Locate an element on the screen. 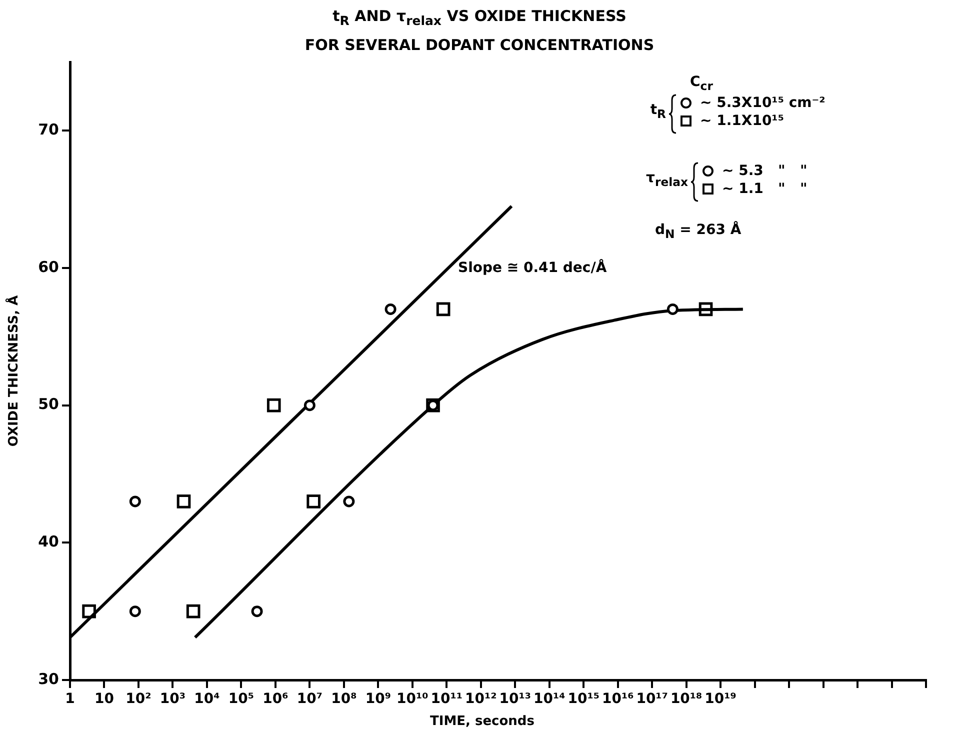 The width and height of the screenshot is (959, 738). x-tick-label: 1 is located at coordinates (70, 699).